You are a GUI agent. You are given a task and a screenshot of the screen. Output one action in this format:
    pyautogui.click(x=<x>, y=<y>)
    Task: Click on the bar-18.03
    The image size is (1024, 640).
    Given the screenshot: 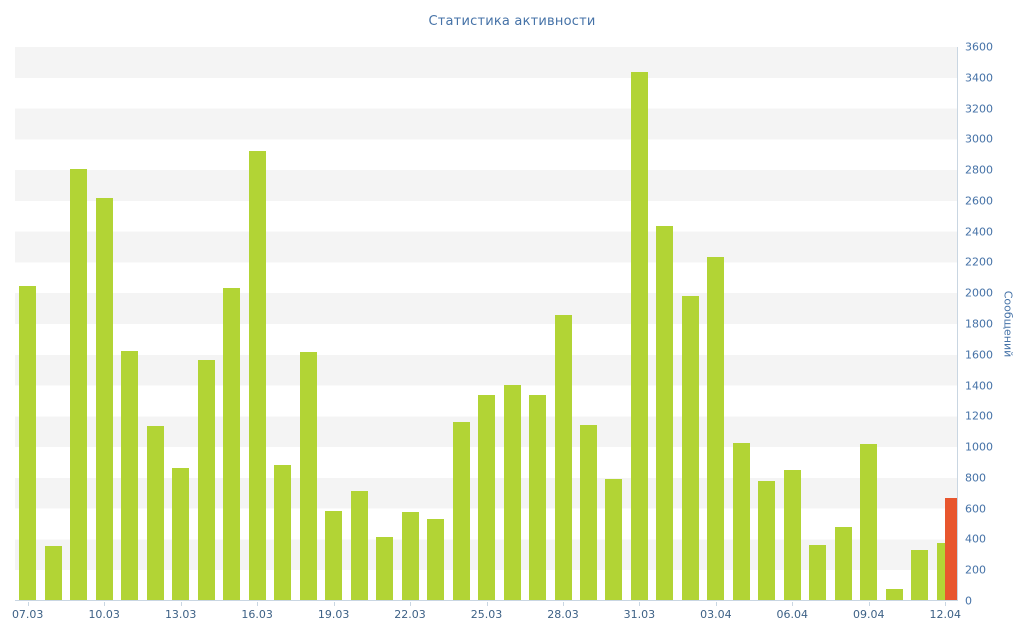 What is the action you would take?
    pyautogui.click(x=308, y=476)
    